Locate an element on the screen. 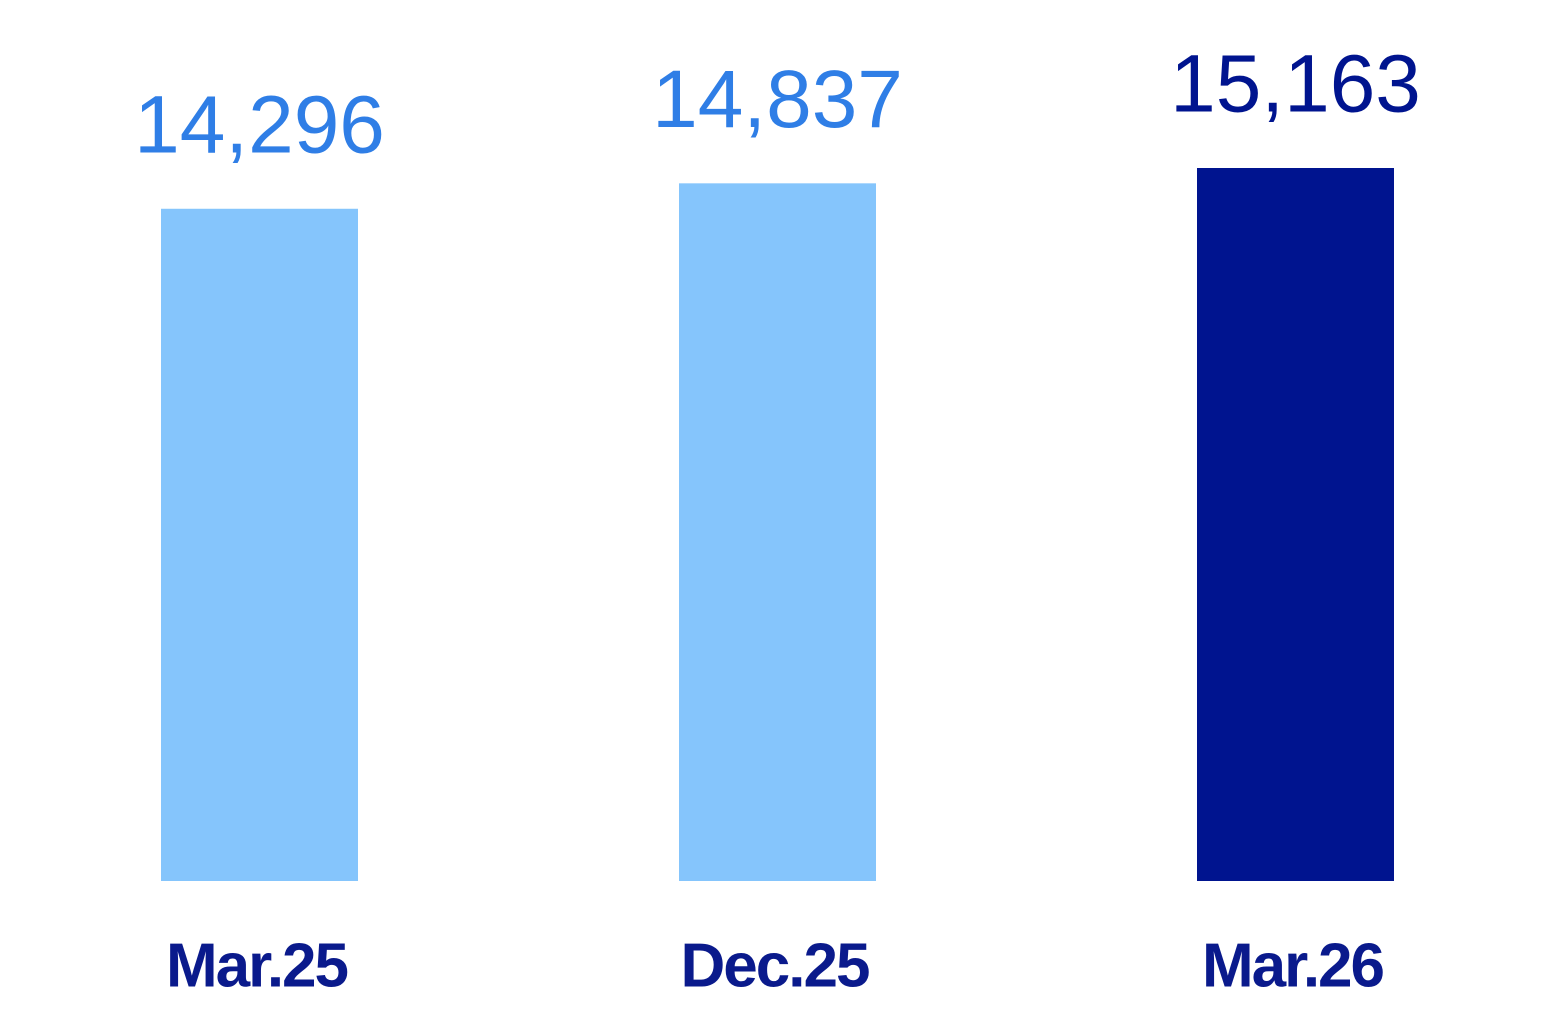  data-label: 15,163 is located at coordinates (1295, 84).